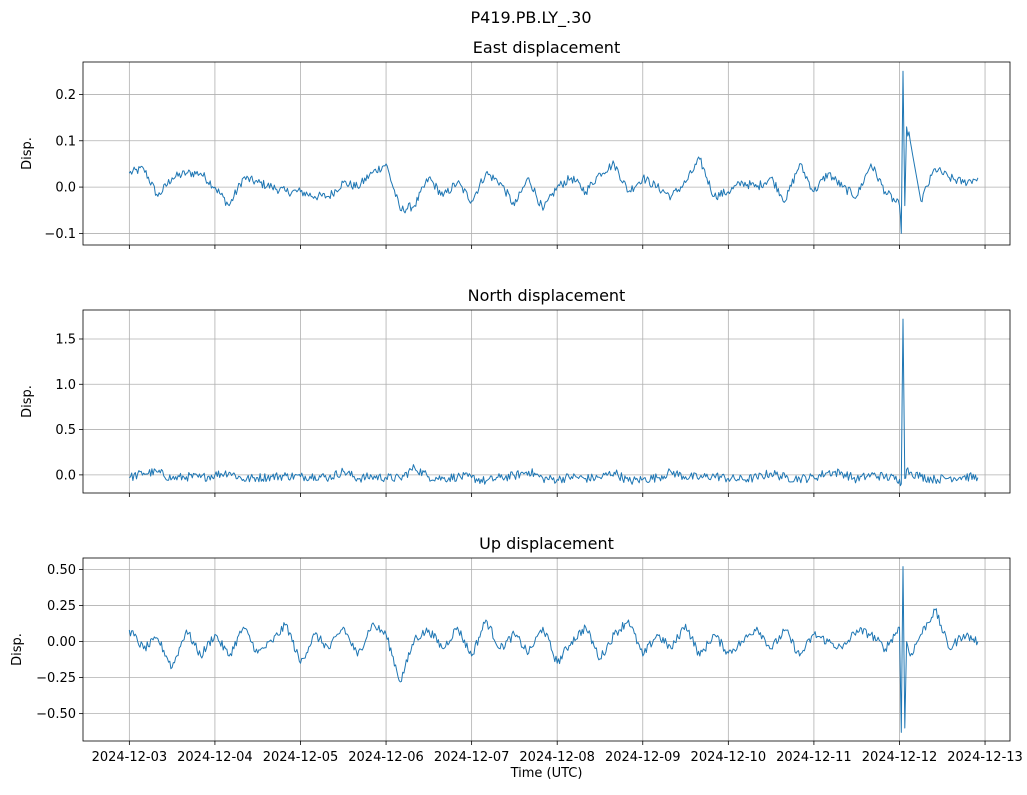 Image resolution: width=1027 pixels, height=795 pixels. What do you see at coordinates (546, 47) in the screenshot?
I see `subplot-title: East displacement` at bounding box center [546, 47].